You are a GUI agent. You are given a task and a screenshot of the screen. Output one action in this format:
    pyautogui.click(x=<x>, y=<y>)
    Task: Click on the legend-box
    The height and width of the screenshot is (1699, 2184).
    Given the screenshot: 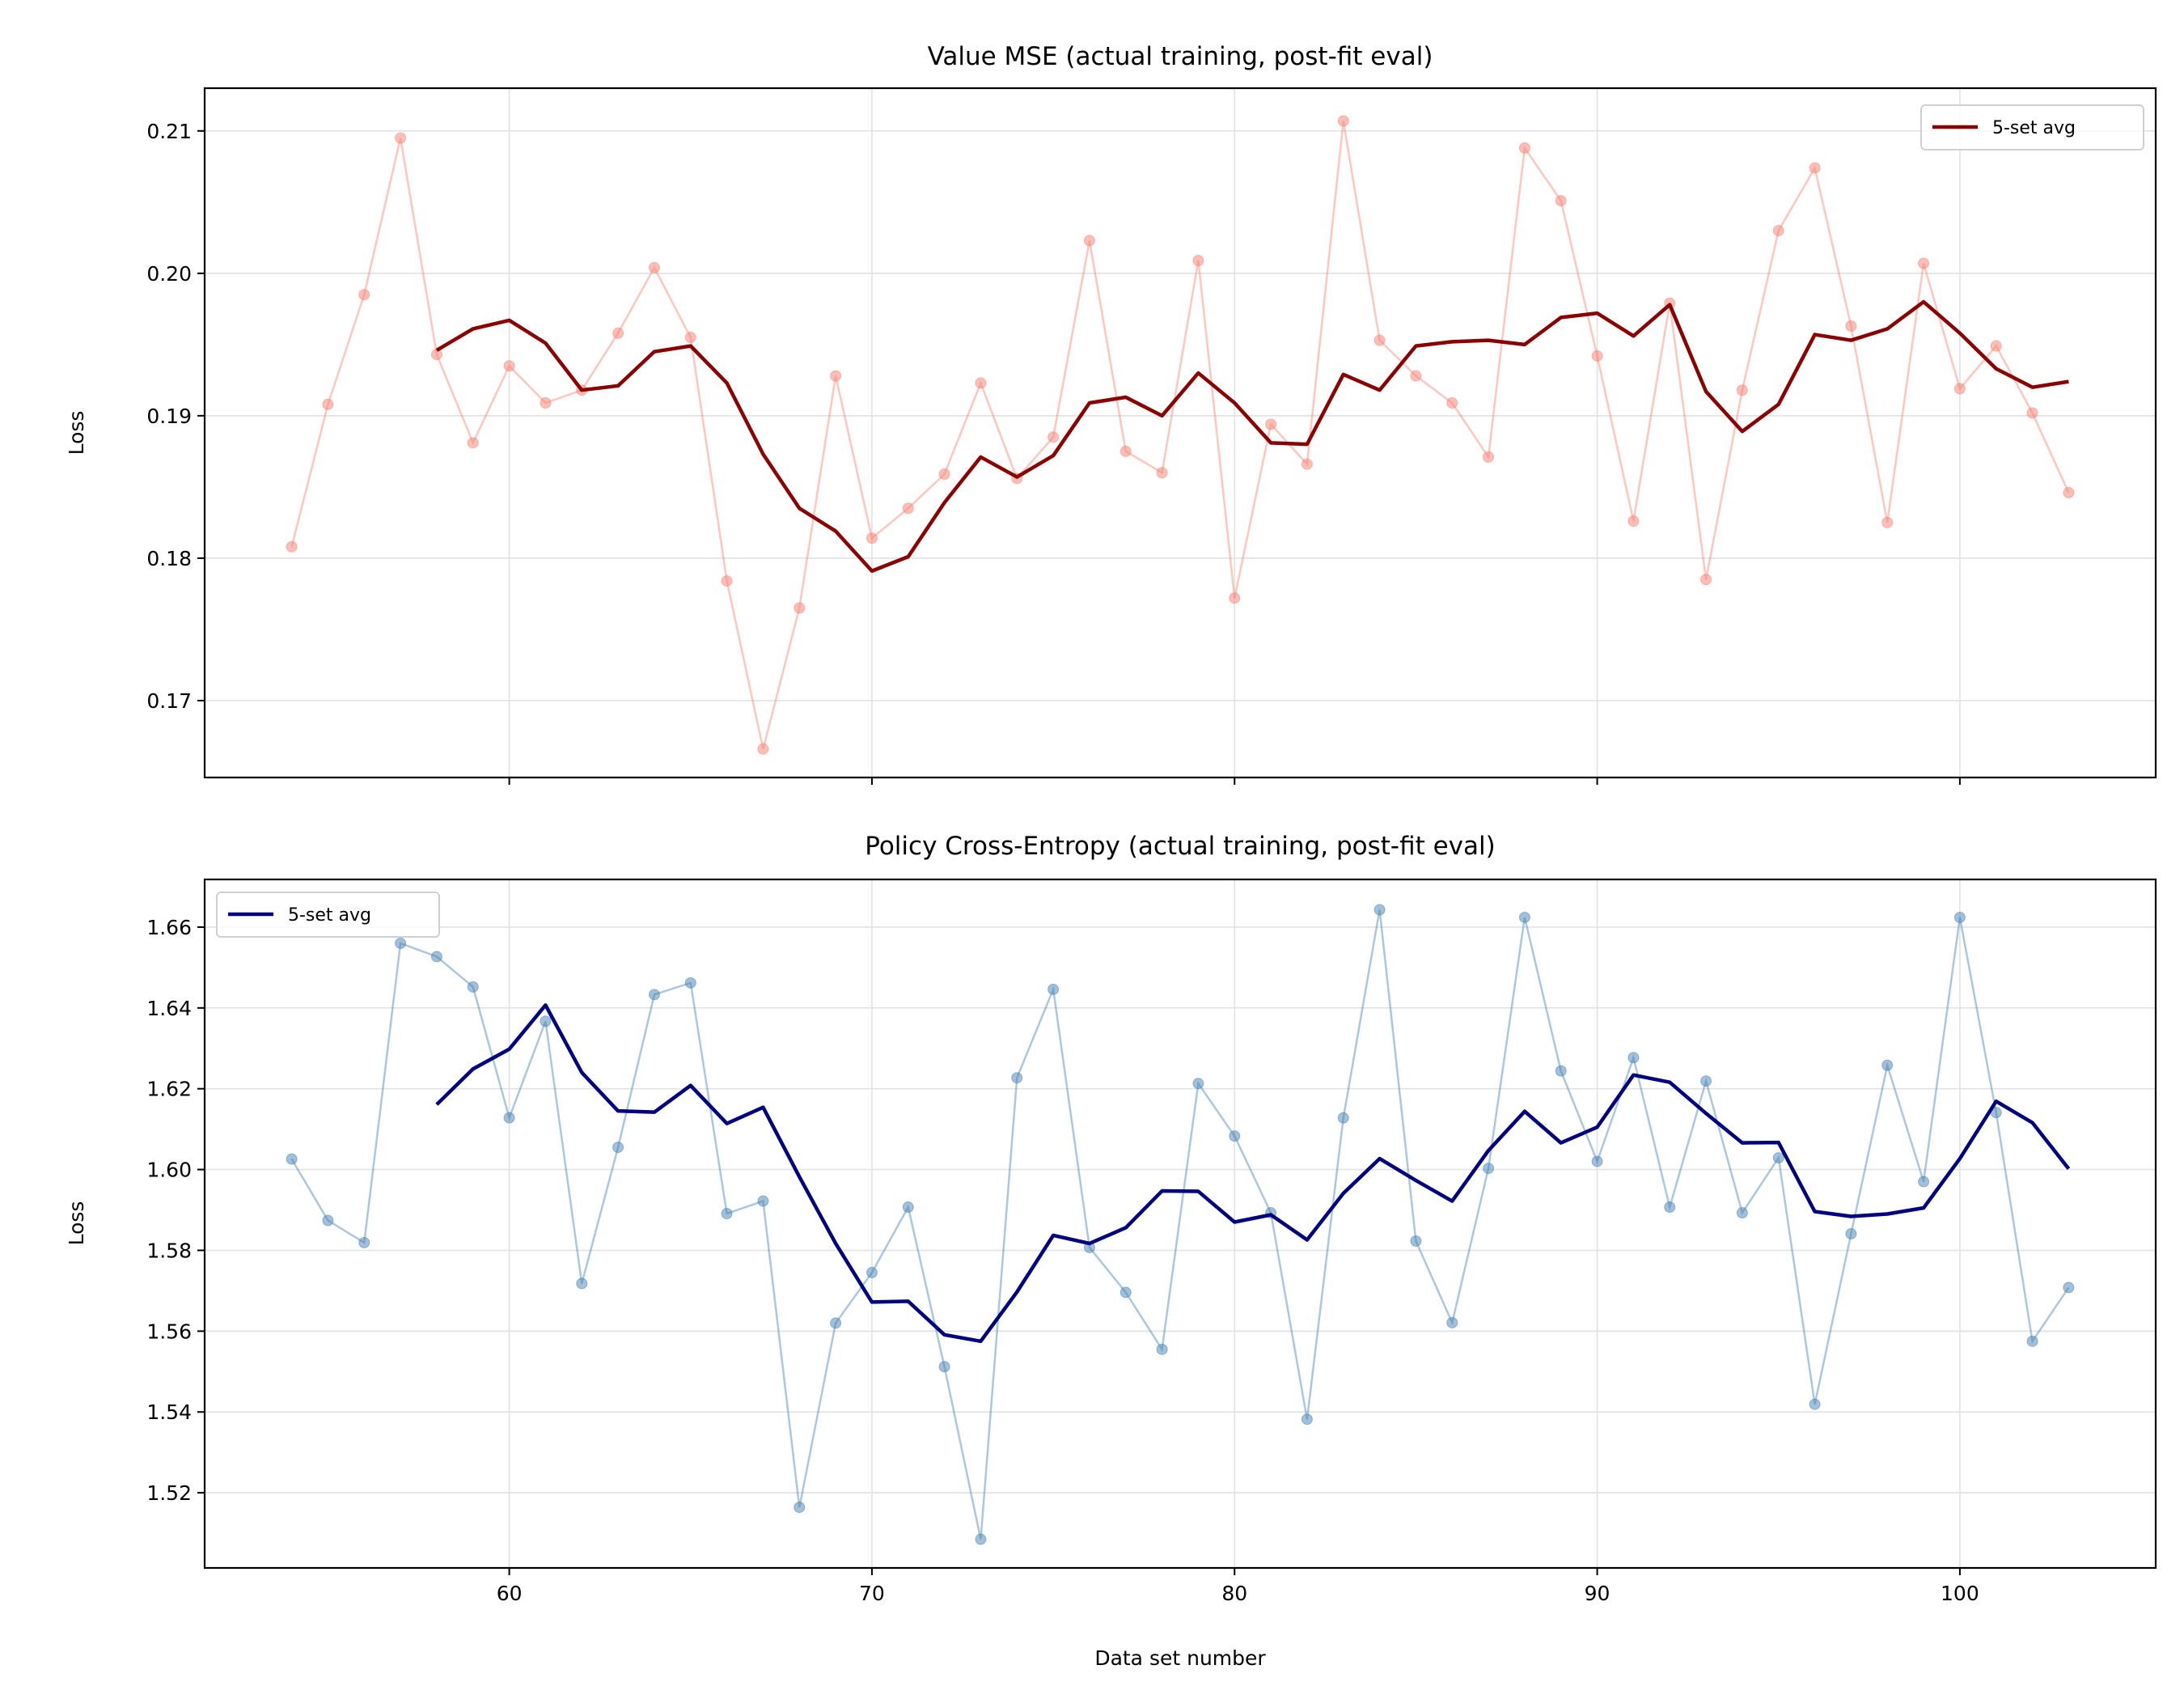 What is the action you would take?
    pyautogui.click(x=328, y=915)
    